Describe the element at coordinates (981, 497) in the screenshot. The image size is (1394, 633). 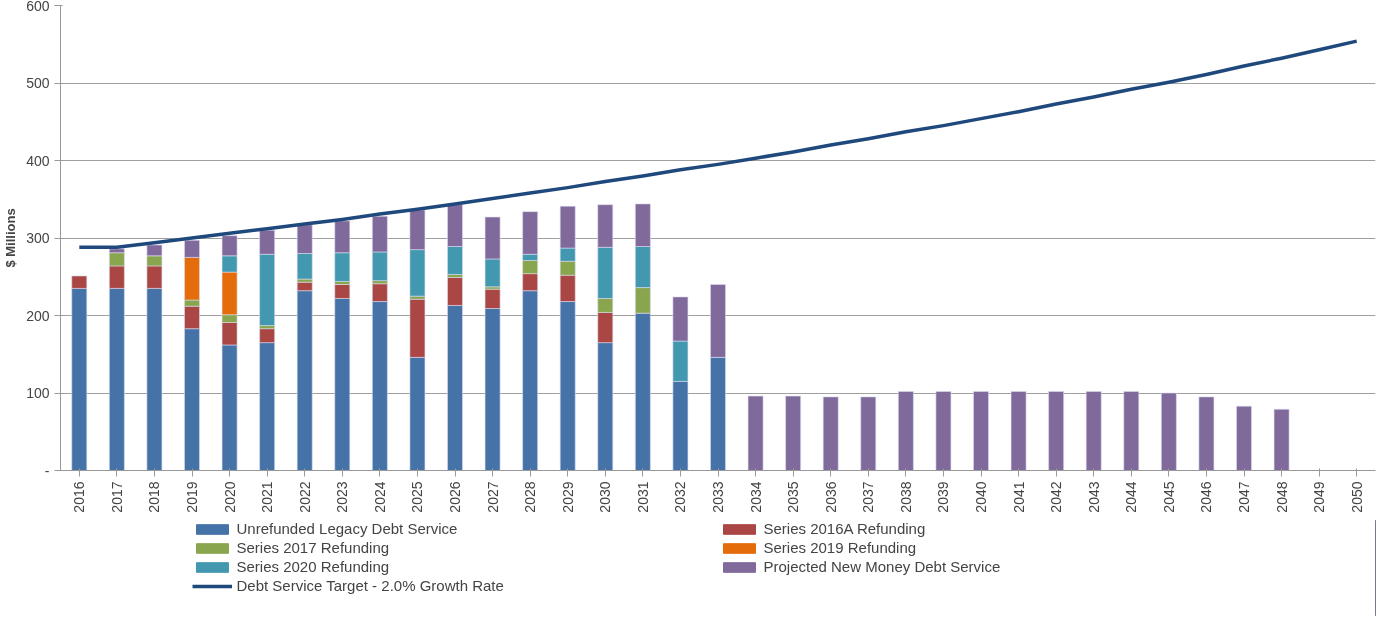
I see `x-tick-label: 2040` at that location.